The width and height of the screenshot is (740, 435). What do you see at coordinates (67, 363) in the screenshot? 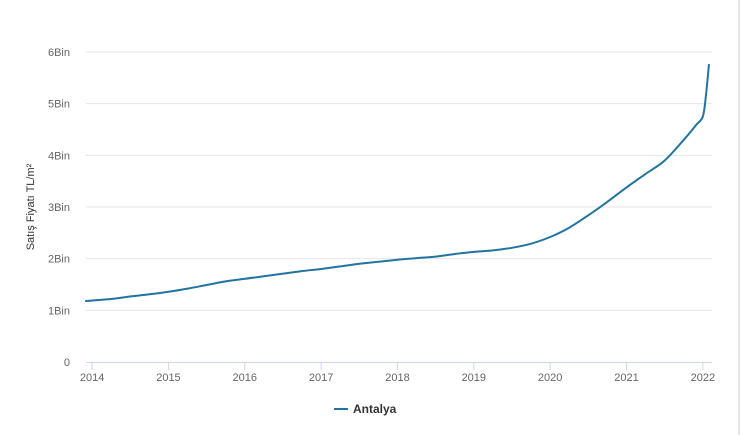
I see `y-tick-label: 0` at bounding box center [67, 363].